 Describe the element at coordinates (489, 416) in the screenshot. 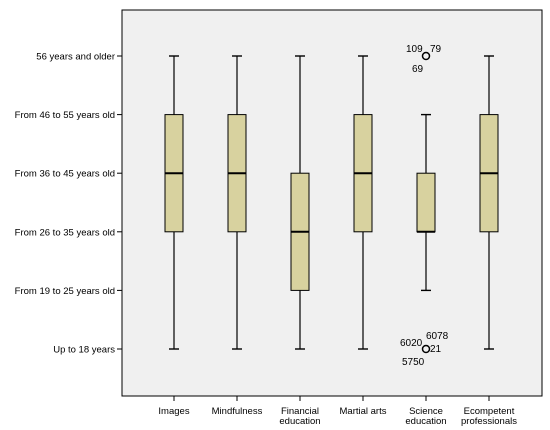

I see `x-tick-label: Ecompetent professionals` at that location.